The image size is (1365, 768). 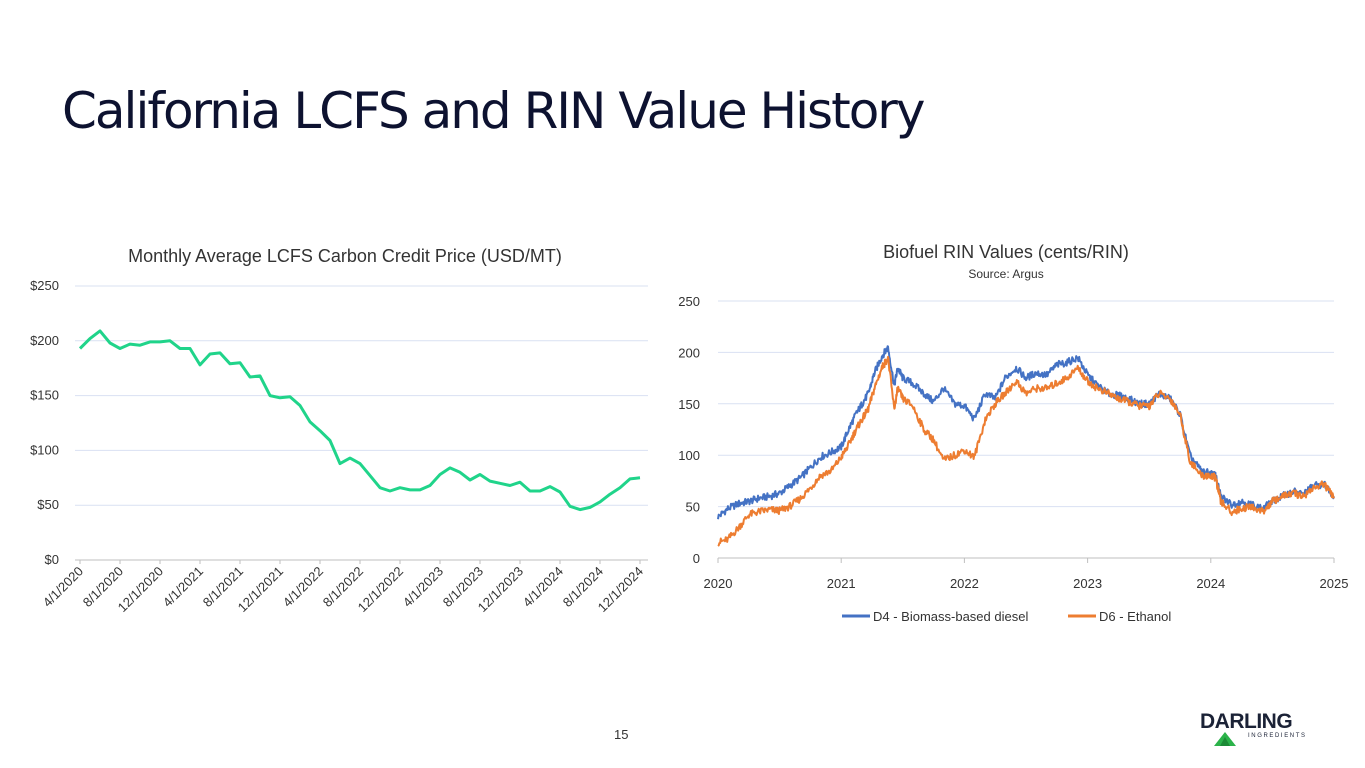 I want to click on rin-series-line-d4, so click(x=1026, y=432).